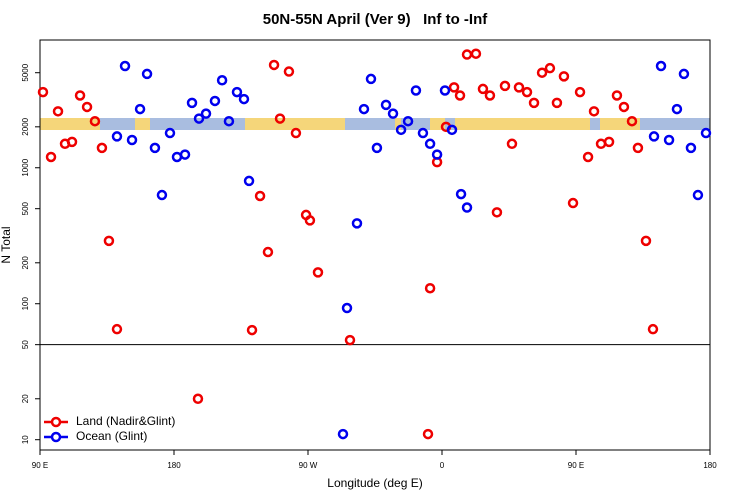 Image resolution: width=750 pixels, height=500 pixels. I want to click on y-tick-label: 500, so click(25, 208).